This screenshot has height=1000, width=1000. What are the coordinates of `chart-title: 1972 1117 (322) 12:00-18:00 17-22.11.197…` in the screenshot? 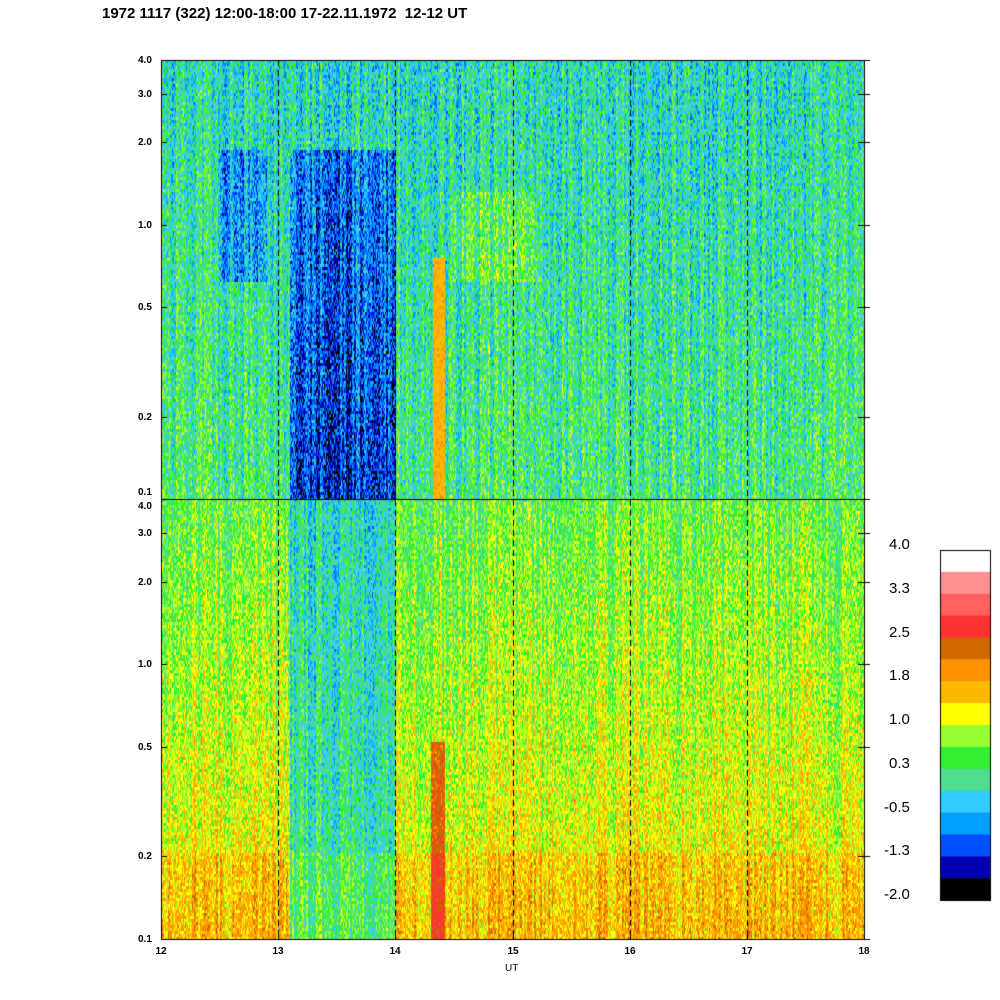 It's located at (285, 13).